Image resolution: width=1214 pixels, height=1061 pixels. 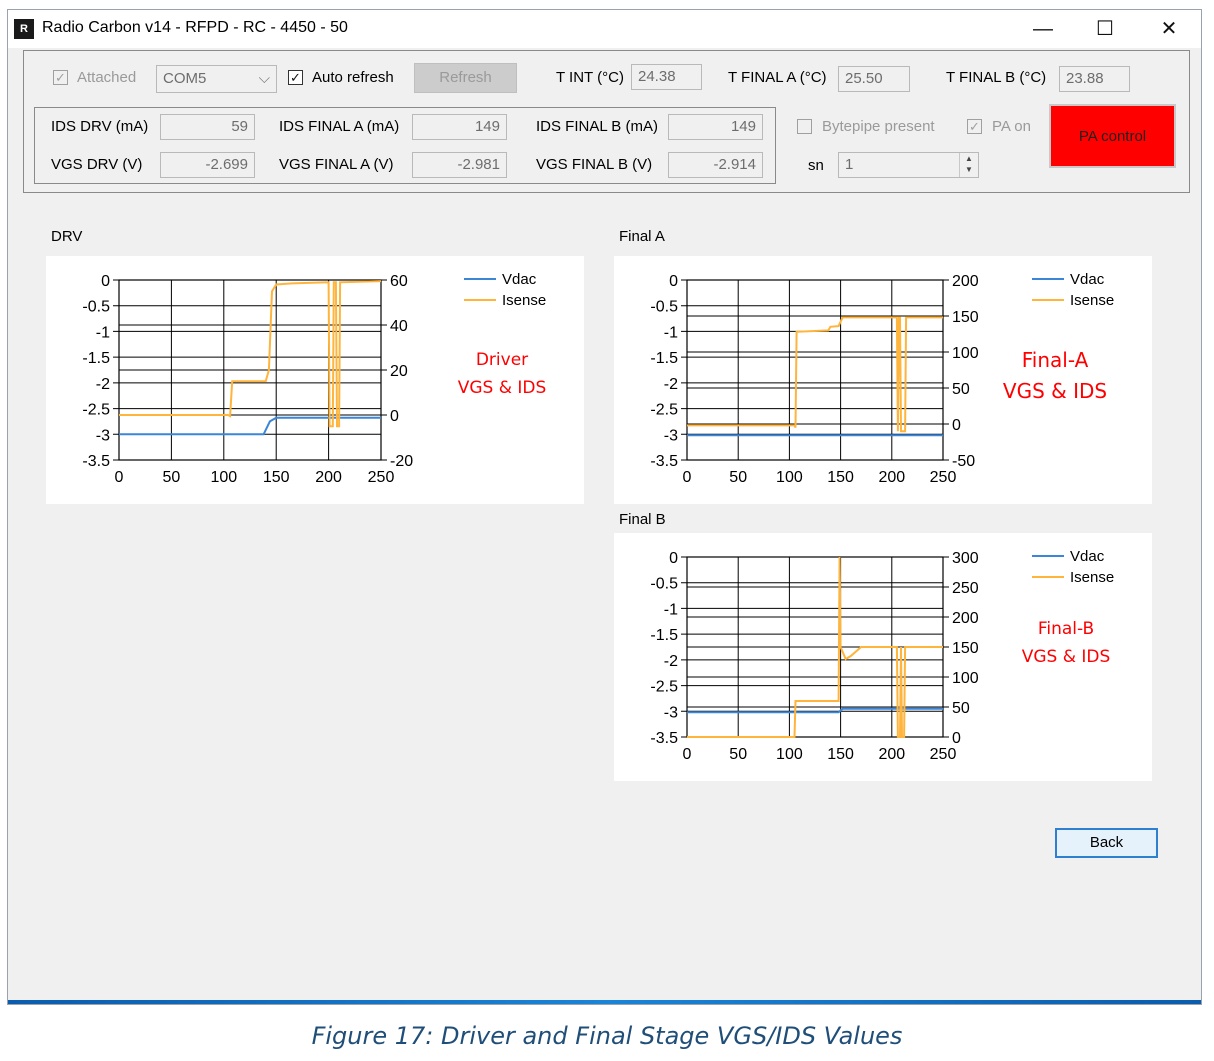 I want to click on bytepipe-checkbox, so click(x=804, y=126).